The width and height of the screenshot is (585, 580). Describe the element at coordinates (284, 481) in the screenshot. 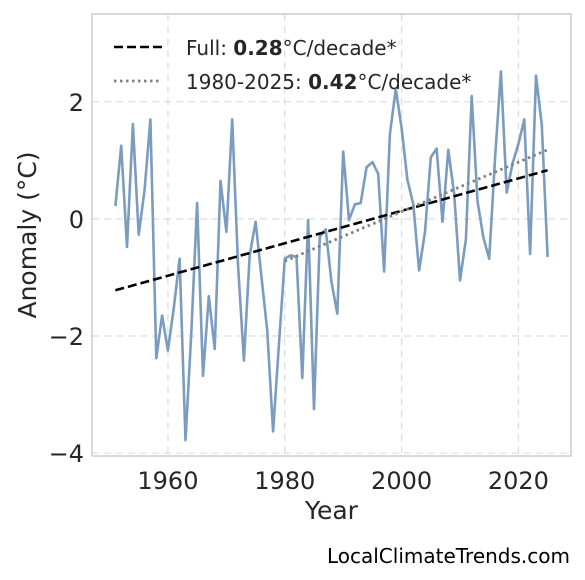

I see `x-tick-label: 1980` at that location.